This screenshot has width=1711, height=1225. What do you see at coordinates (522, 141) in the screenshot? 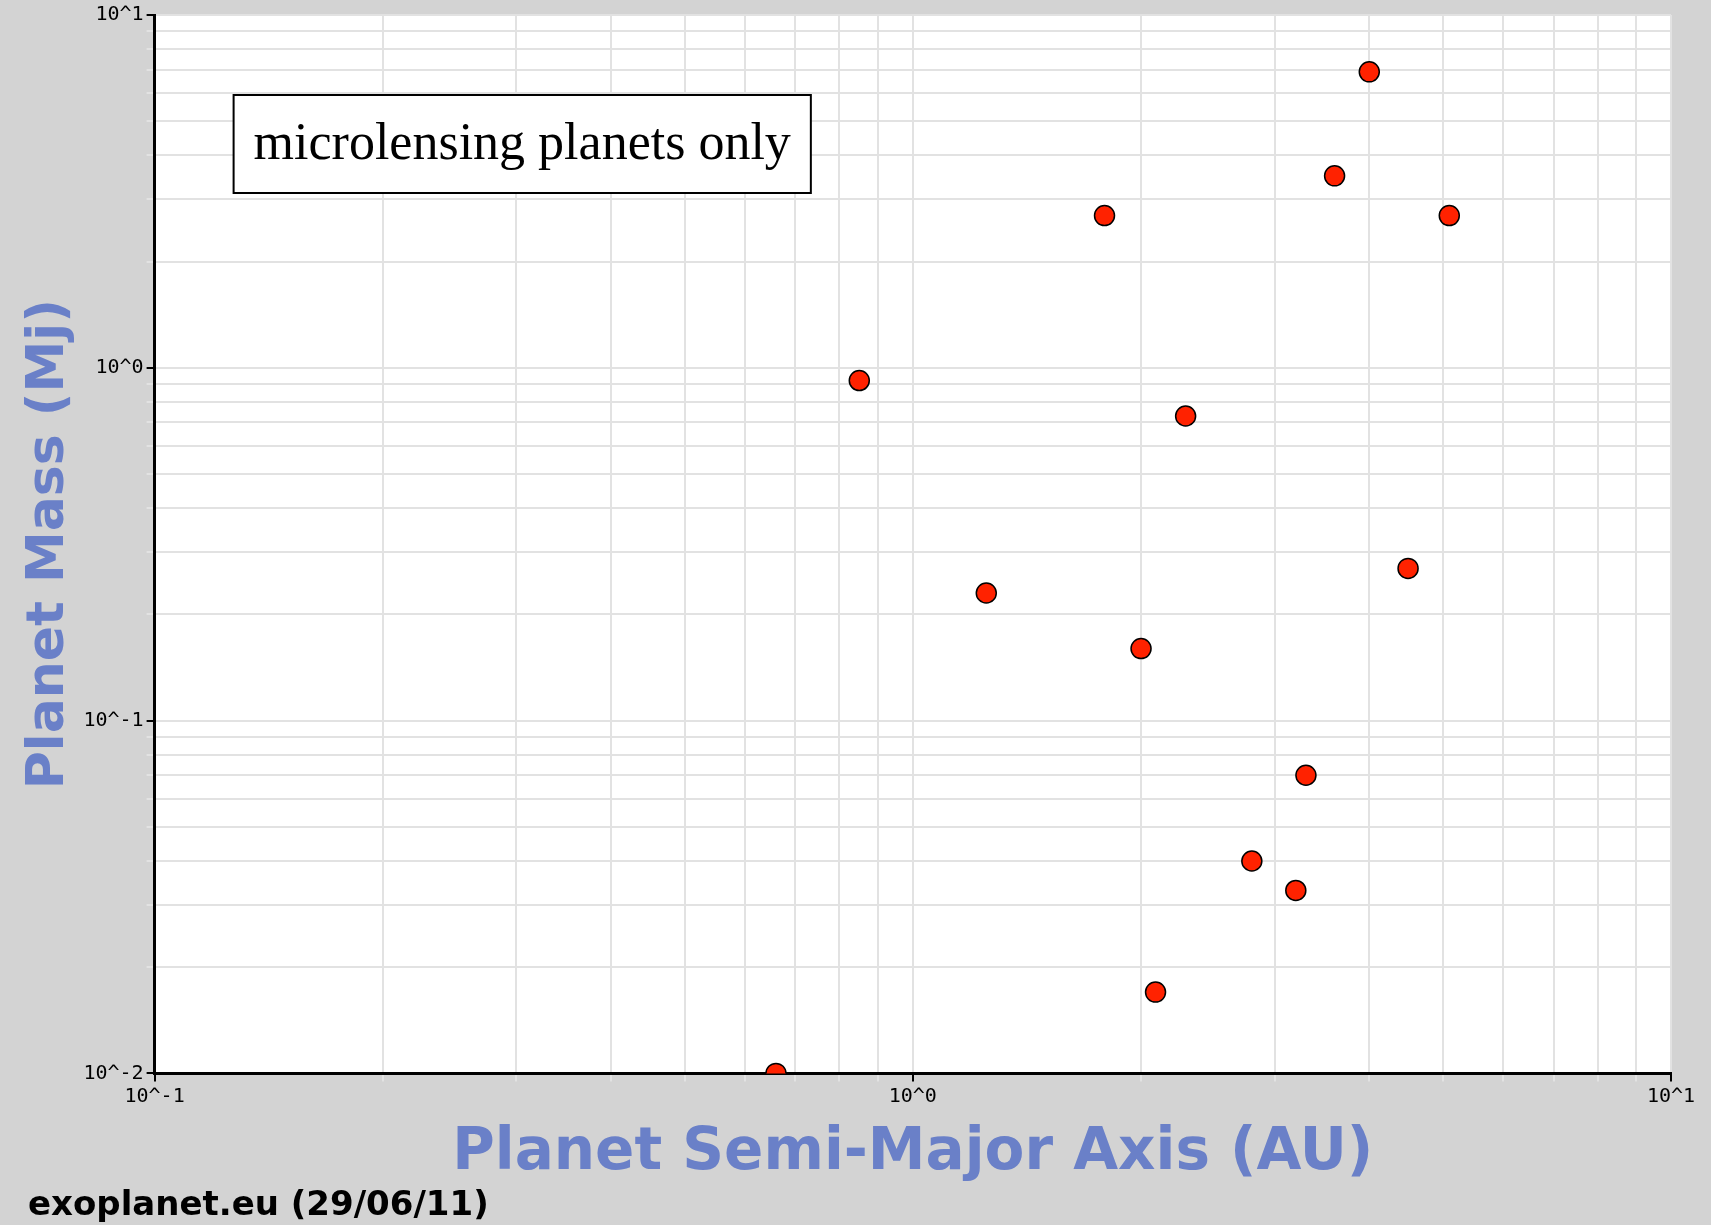
I see `annotation: microlensing planets only` at bounding box center [522, 141].